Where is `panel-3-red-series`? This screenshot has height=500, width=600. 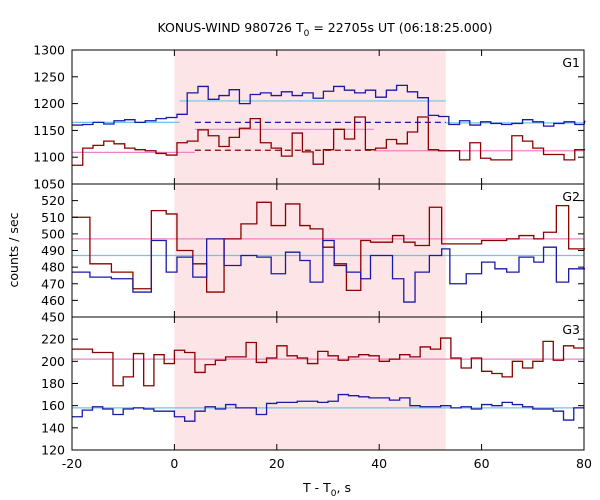
panel-3-red-series is located at coordinates (328, 362).